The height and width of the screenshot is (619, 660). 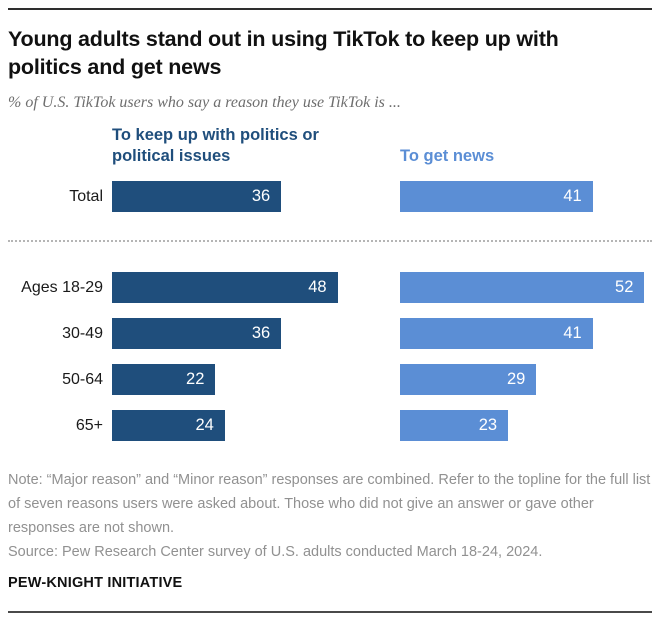 What do you see at coordinates (447, 156) in the screenshot?
I see `legend-news-label: To get news` at bounding box center [447, 156].